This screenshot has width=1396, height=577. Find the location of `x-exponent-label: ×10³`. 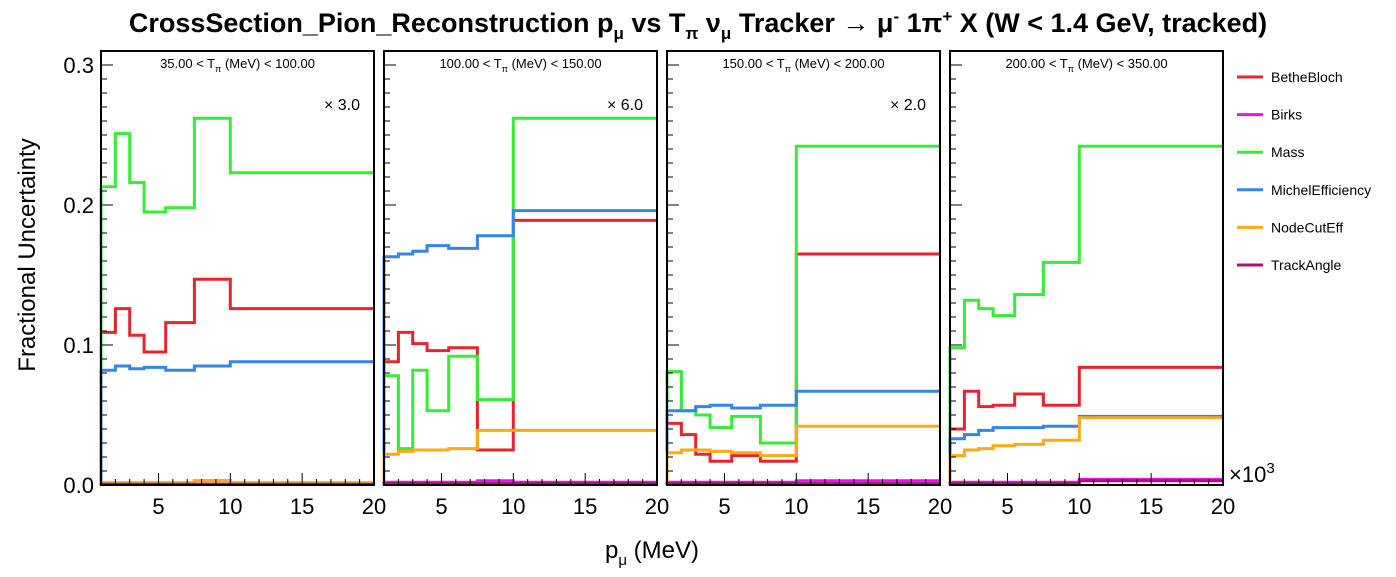

x-exponent-label: ×10³ is located at coordinates (1252, 473).